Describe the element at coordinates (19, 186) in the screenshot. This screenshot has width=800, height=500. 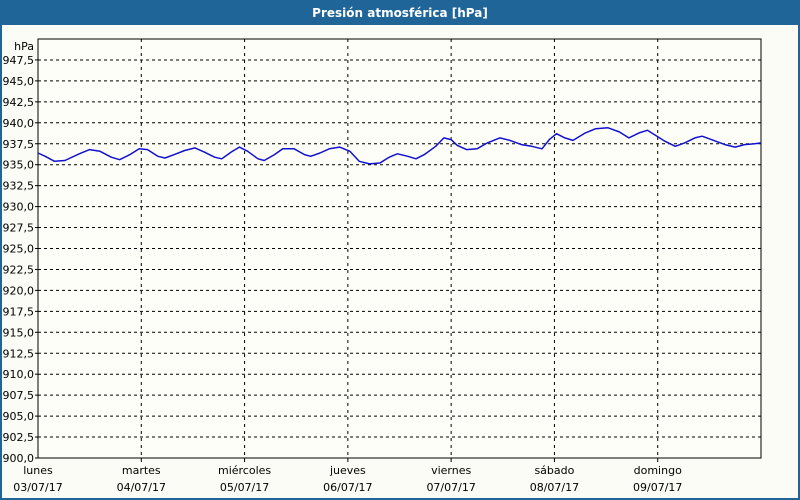
I see `y-tick-label: 932,5` at that location.